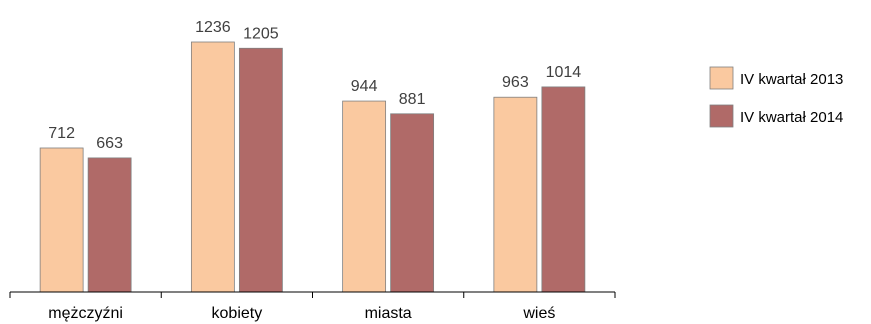 The width and height of the screenshot is (871, 324). What do you see at coordinates (312, 306) in the screenshot?
I see `x-axis: mężczyźni kobiety miasta wieś` at bounding box center [312, 306].